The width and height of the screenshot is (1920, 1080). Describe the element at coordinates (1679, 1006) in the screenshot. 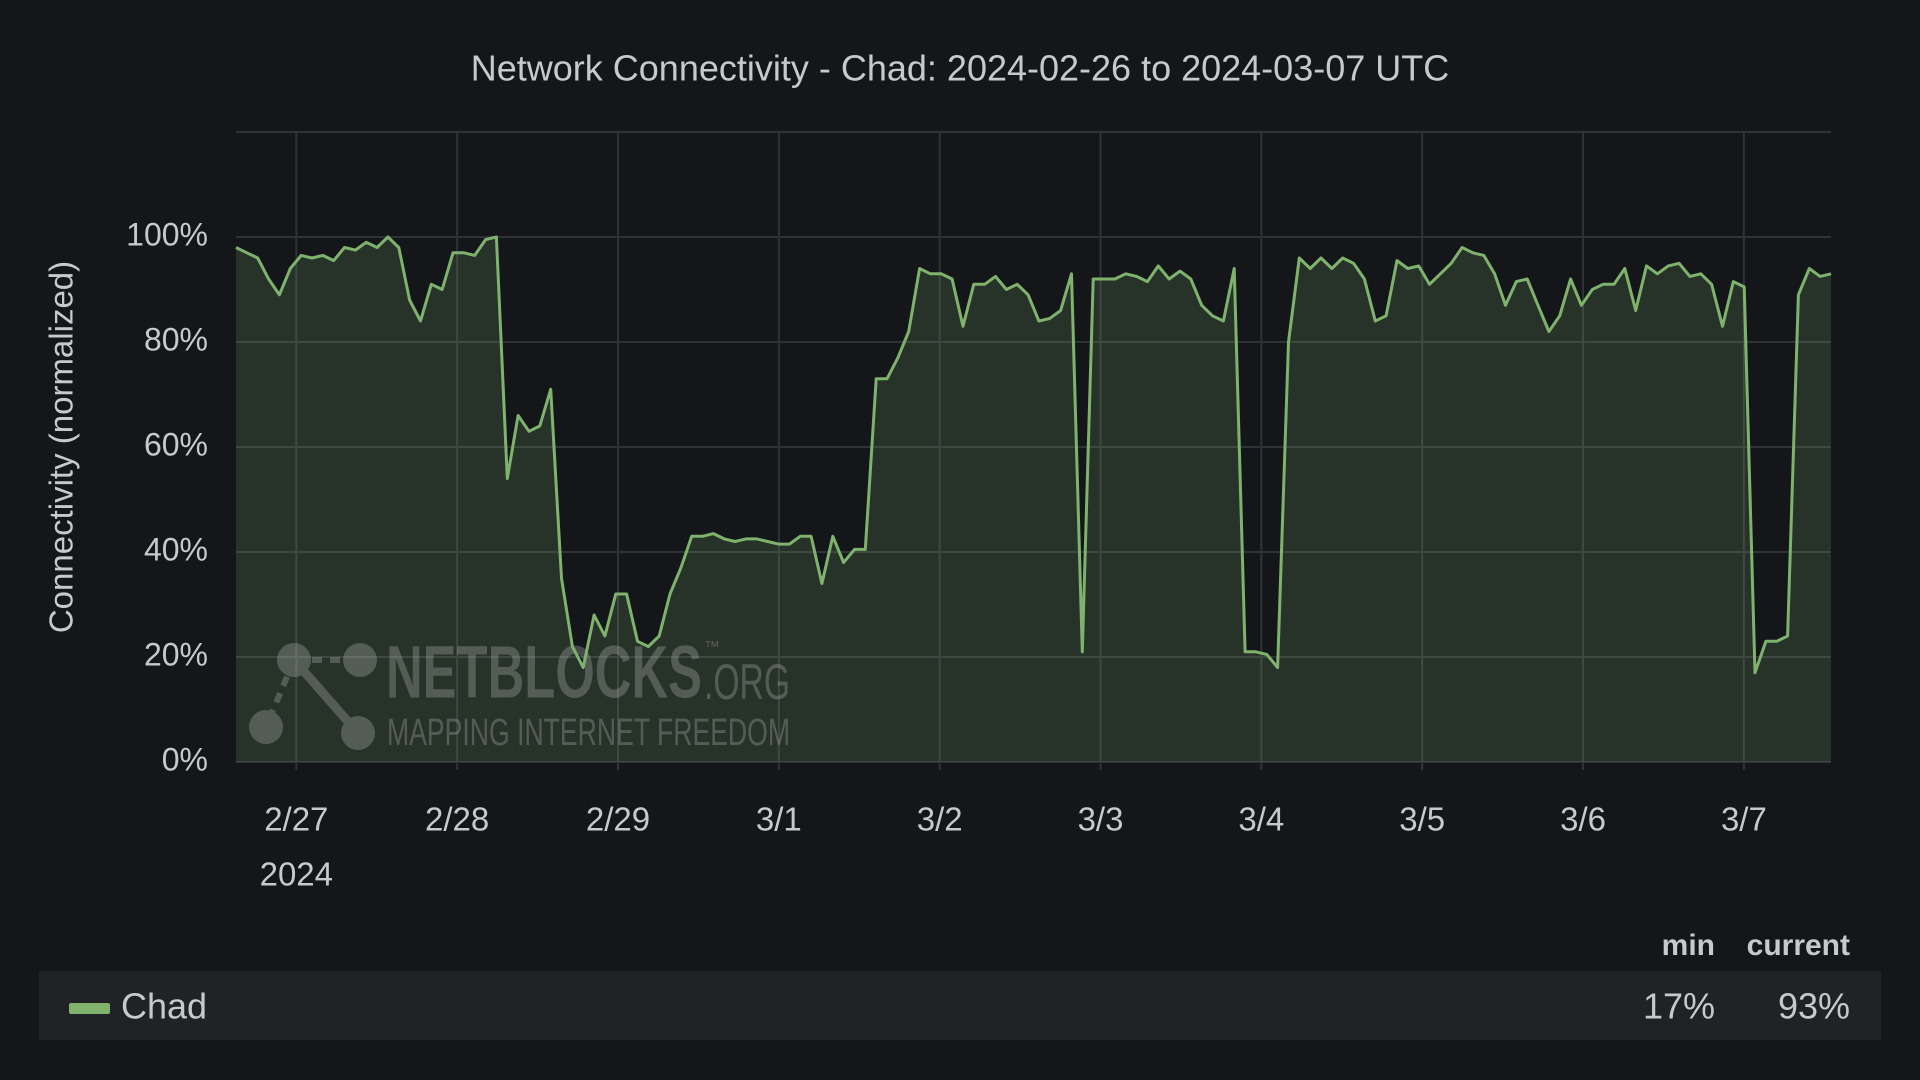

I see `legend-value: 17%` at that location.